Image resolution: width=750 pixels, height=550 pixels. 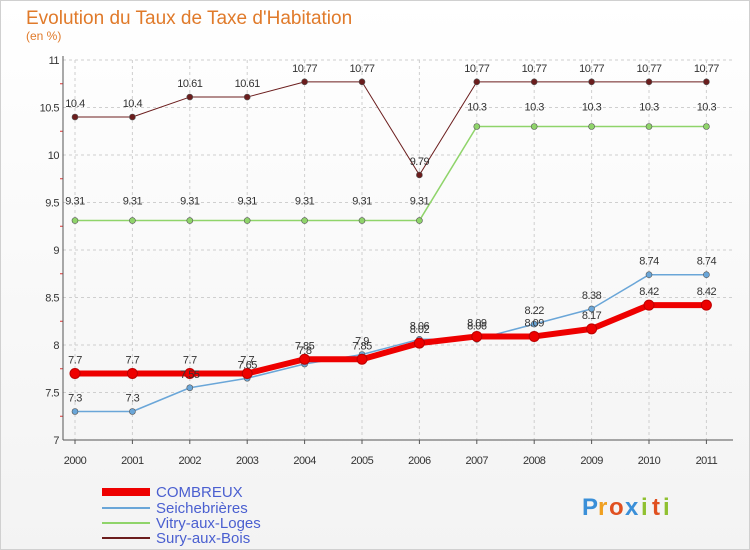 What do you see at coordinates (592, 296) in the screenshot?
I see `data-label-seichebri-res: 8.38` at bounding box center [592, 296].